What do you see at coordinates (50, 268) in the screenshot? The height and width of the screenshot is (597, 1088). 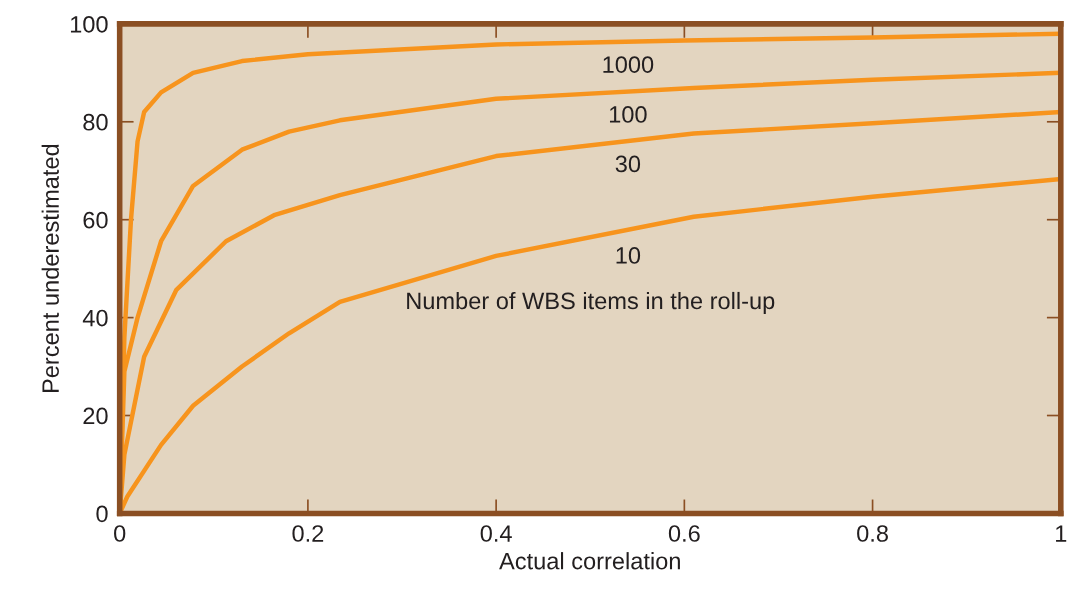 I see `y-axis-title: Percent underestimated` at bounding box center [50, 268].